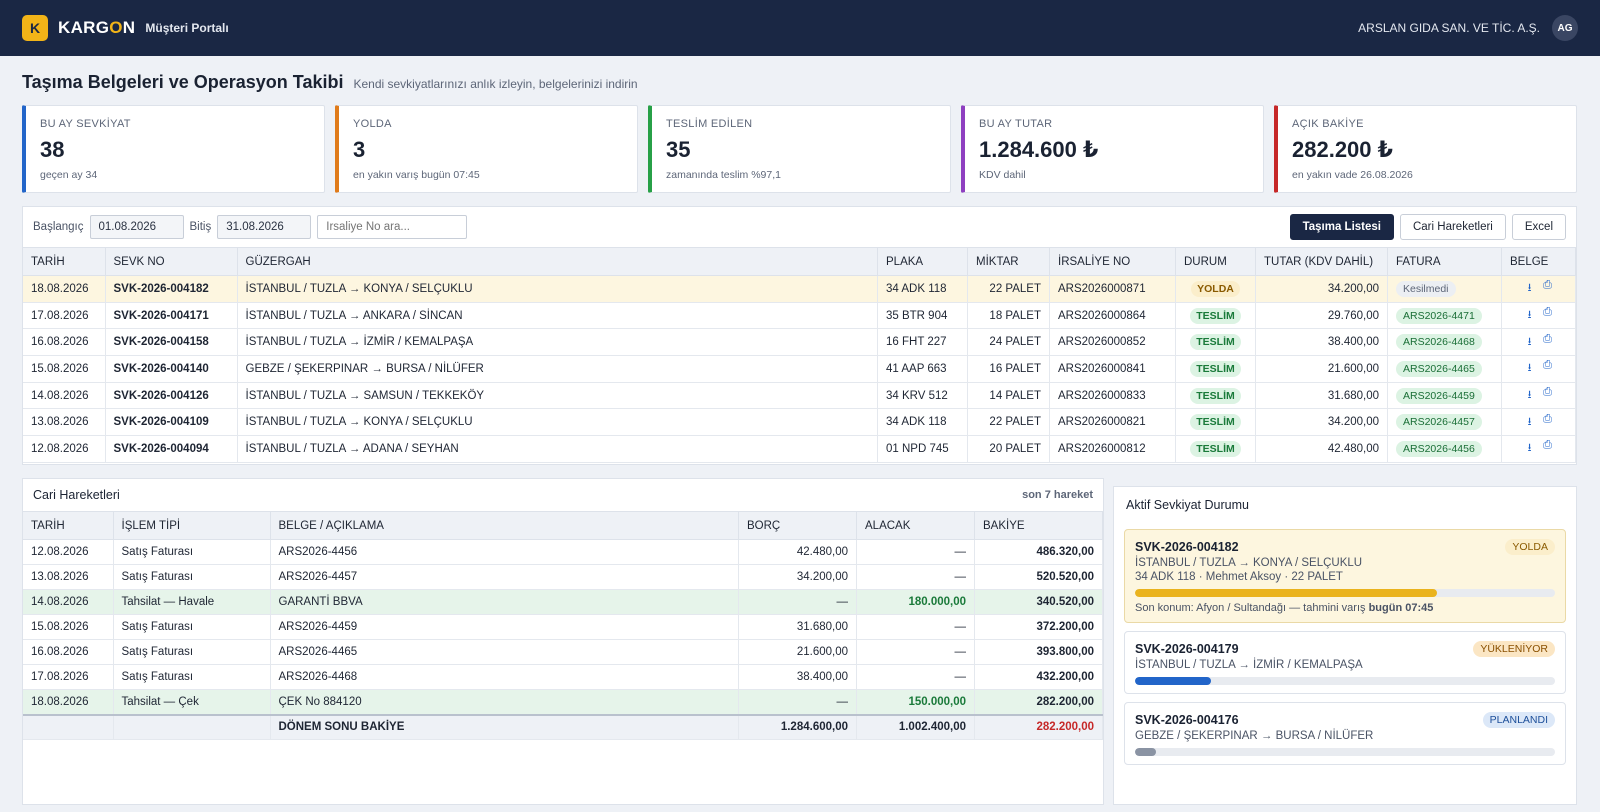  Describe the element at coordinates (1321, 289) in the screenshot. I see `shipment-amount: 34.200,00` at that location.